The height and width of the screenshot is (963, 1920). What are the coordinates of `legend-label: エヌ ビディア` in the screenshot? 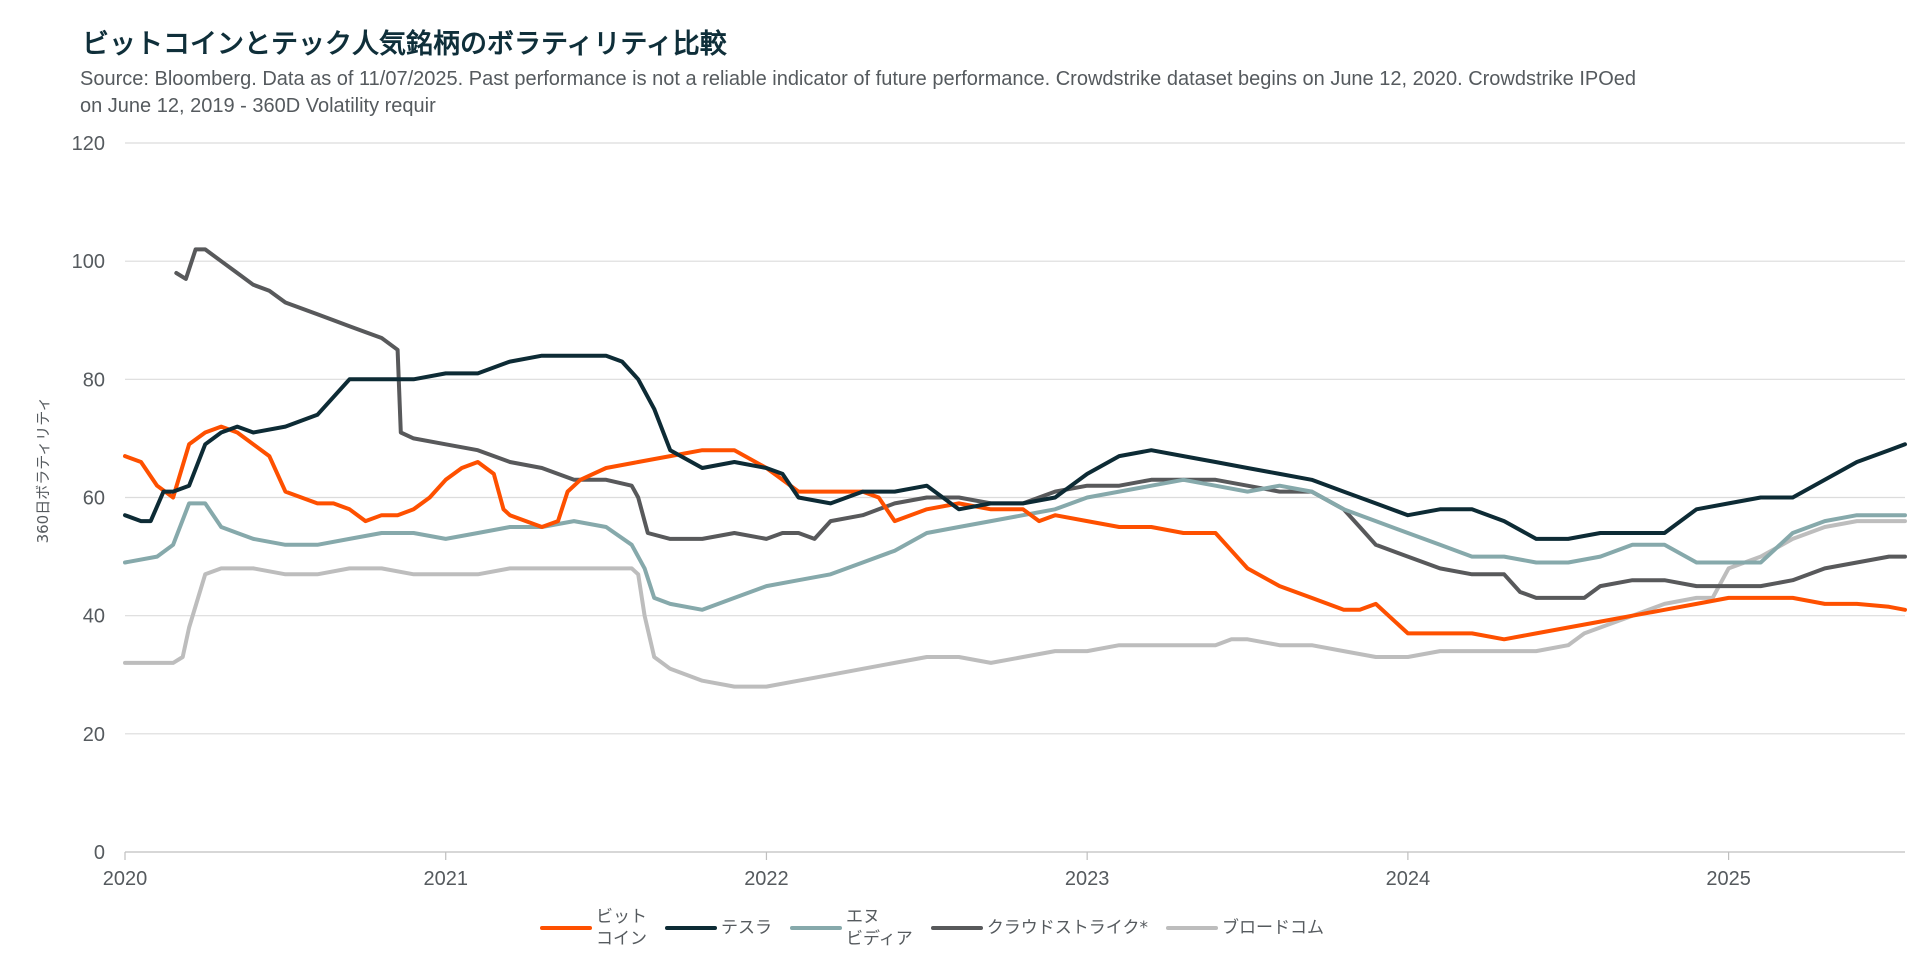 It's located at (879, 928).